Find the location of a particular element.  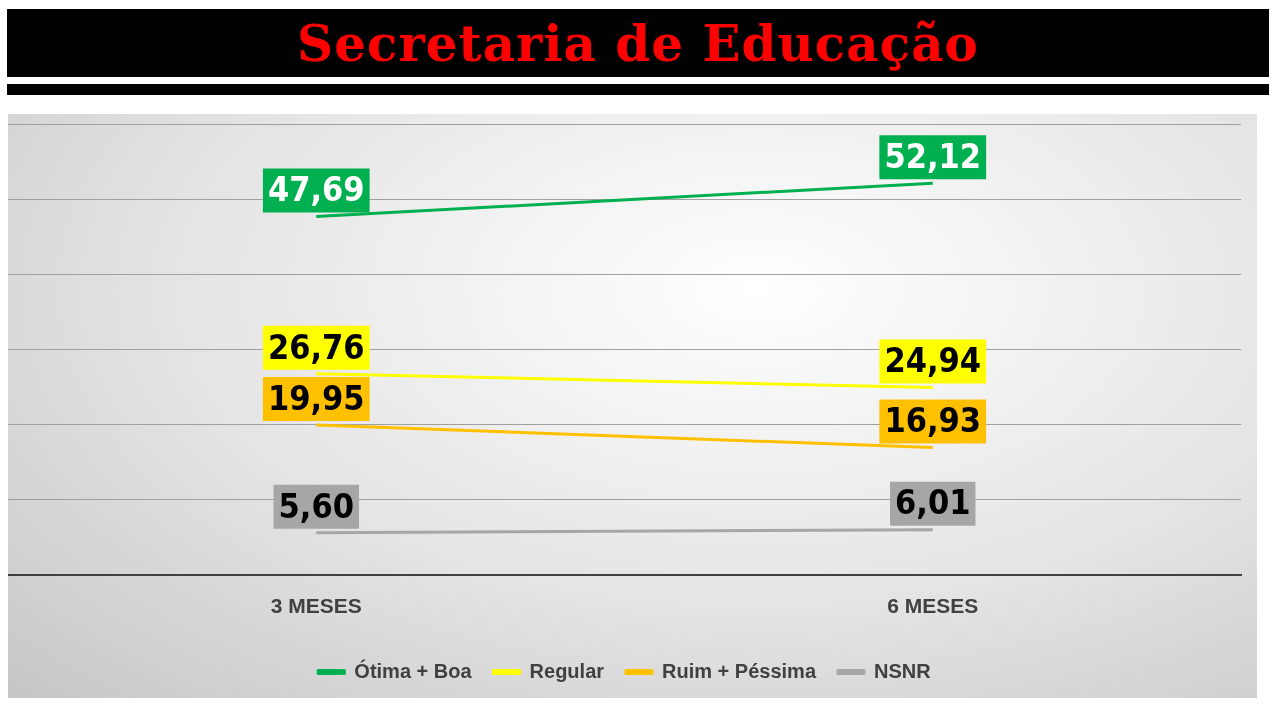

legend-label: Regular is located at coordinates (567, 670).